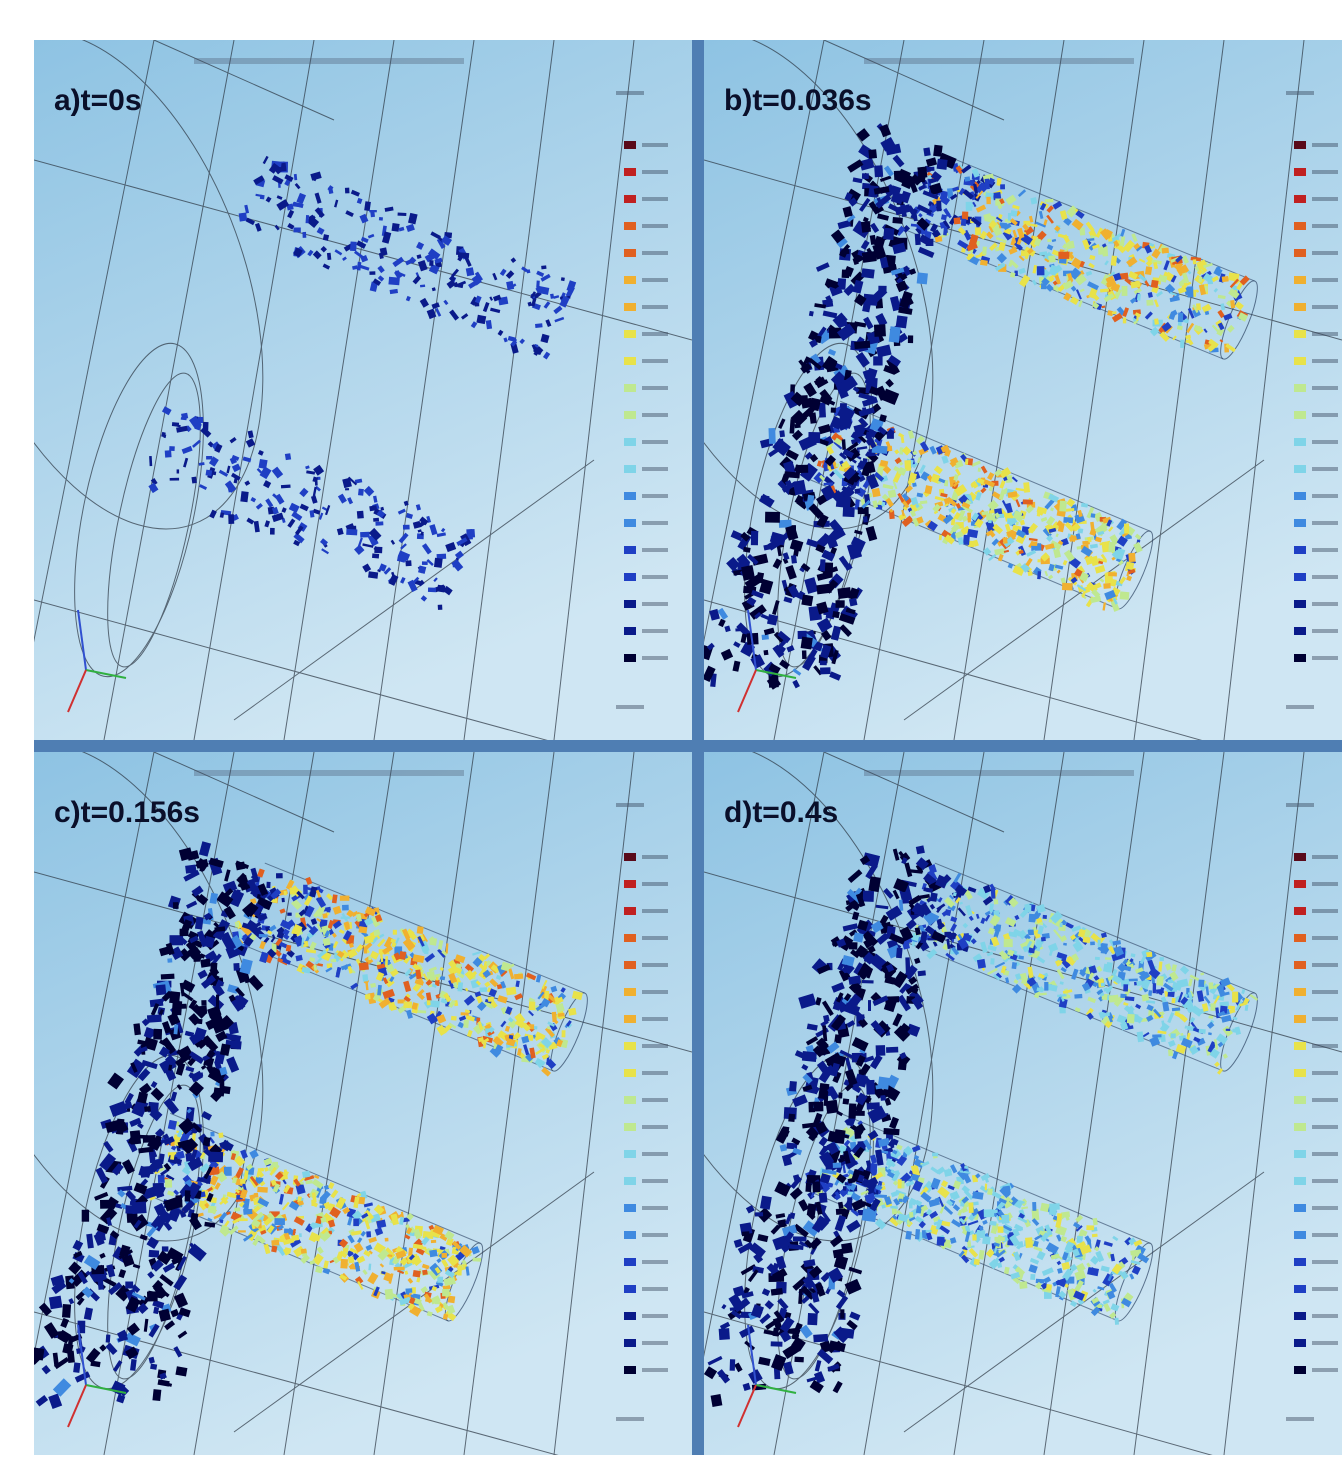 The height and width of the screenshot is (1457, 1342). I want to click on panel-label: a)t=0s, so click(98, 100).